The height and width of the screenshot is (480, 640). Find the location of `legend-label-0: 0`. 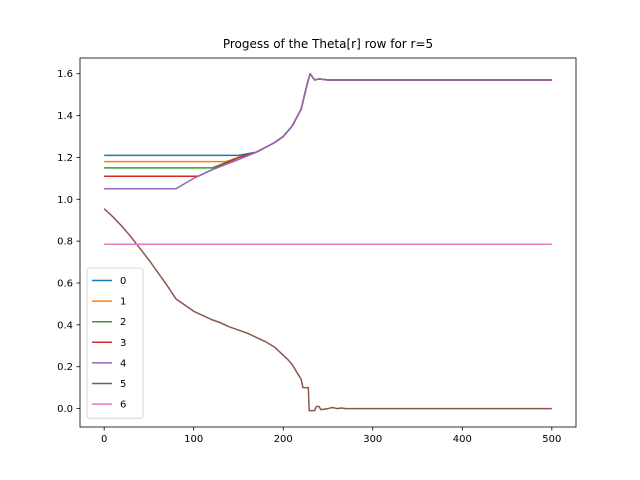

legend-label-0: 0 is located at coordinates (123, 281).